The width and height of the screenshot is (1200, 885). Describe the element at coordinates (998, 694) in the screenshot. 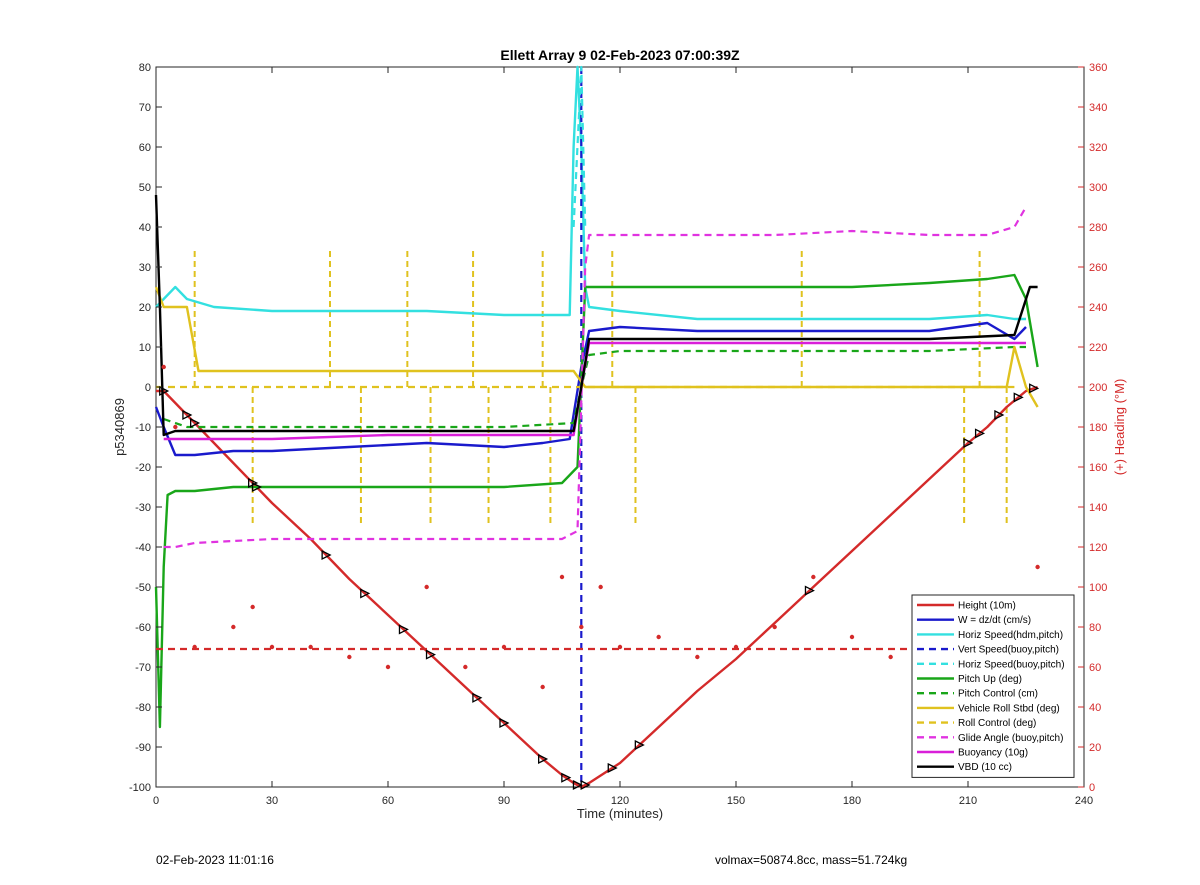

I see `legend-label-6: Pitch Control (cm)` at that location.